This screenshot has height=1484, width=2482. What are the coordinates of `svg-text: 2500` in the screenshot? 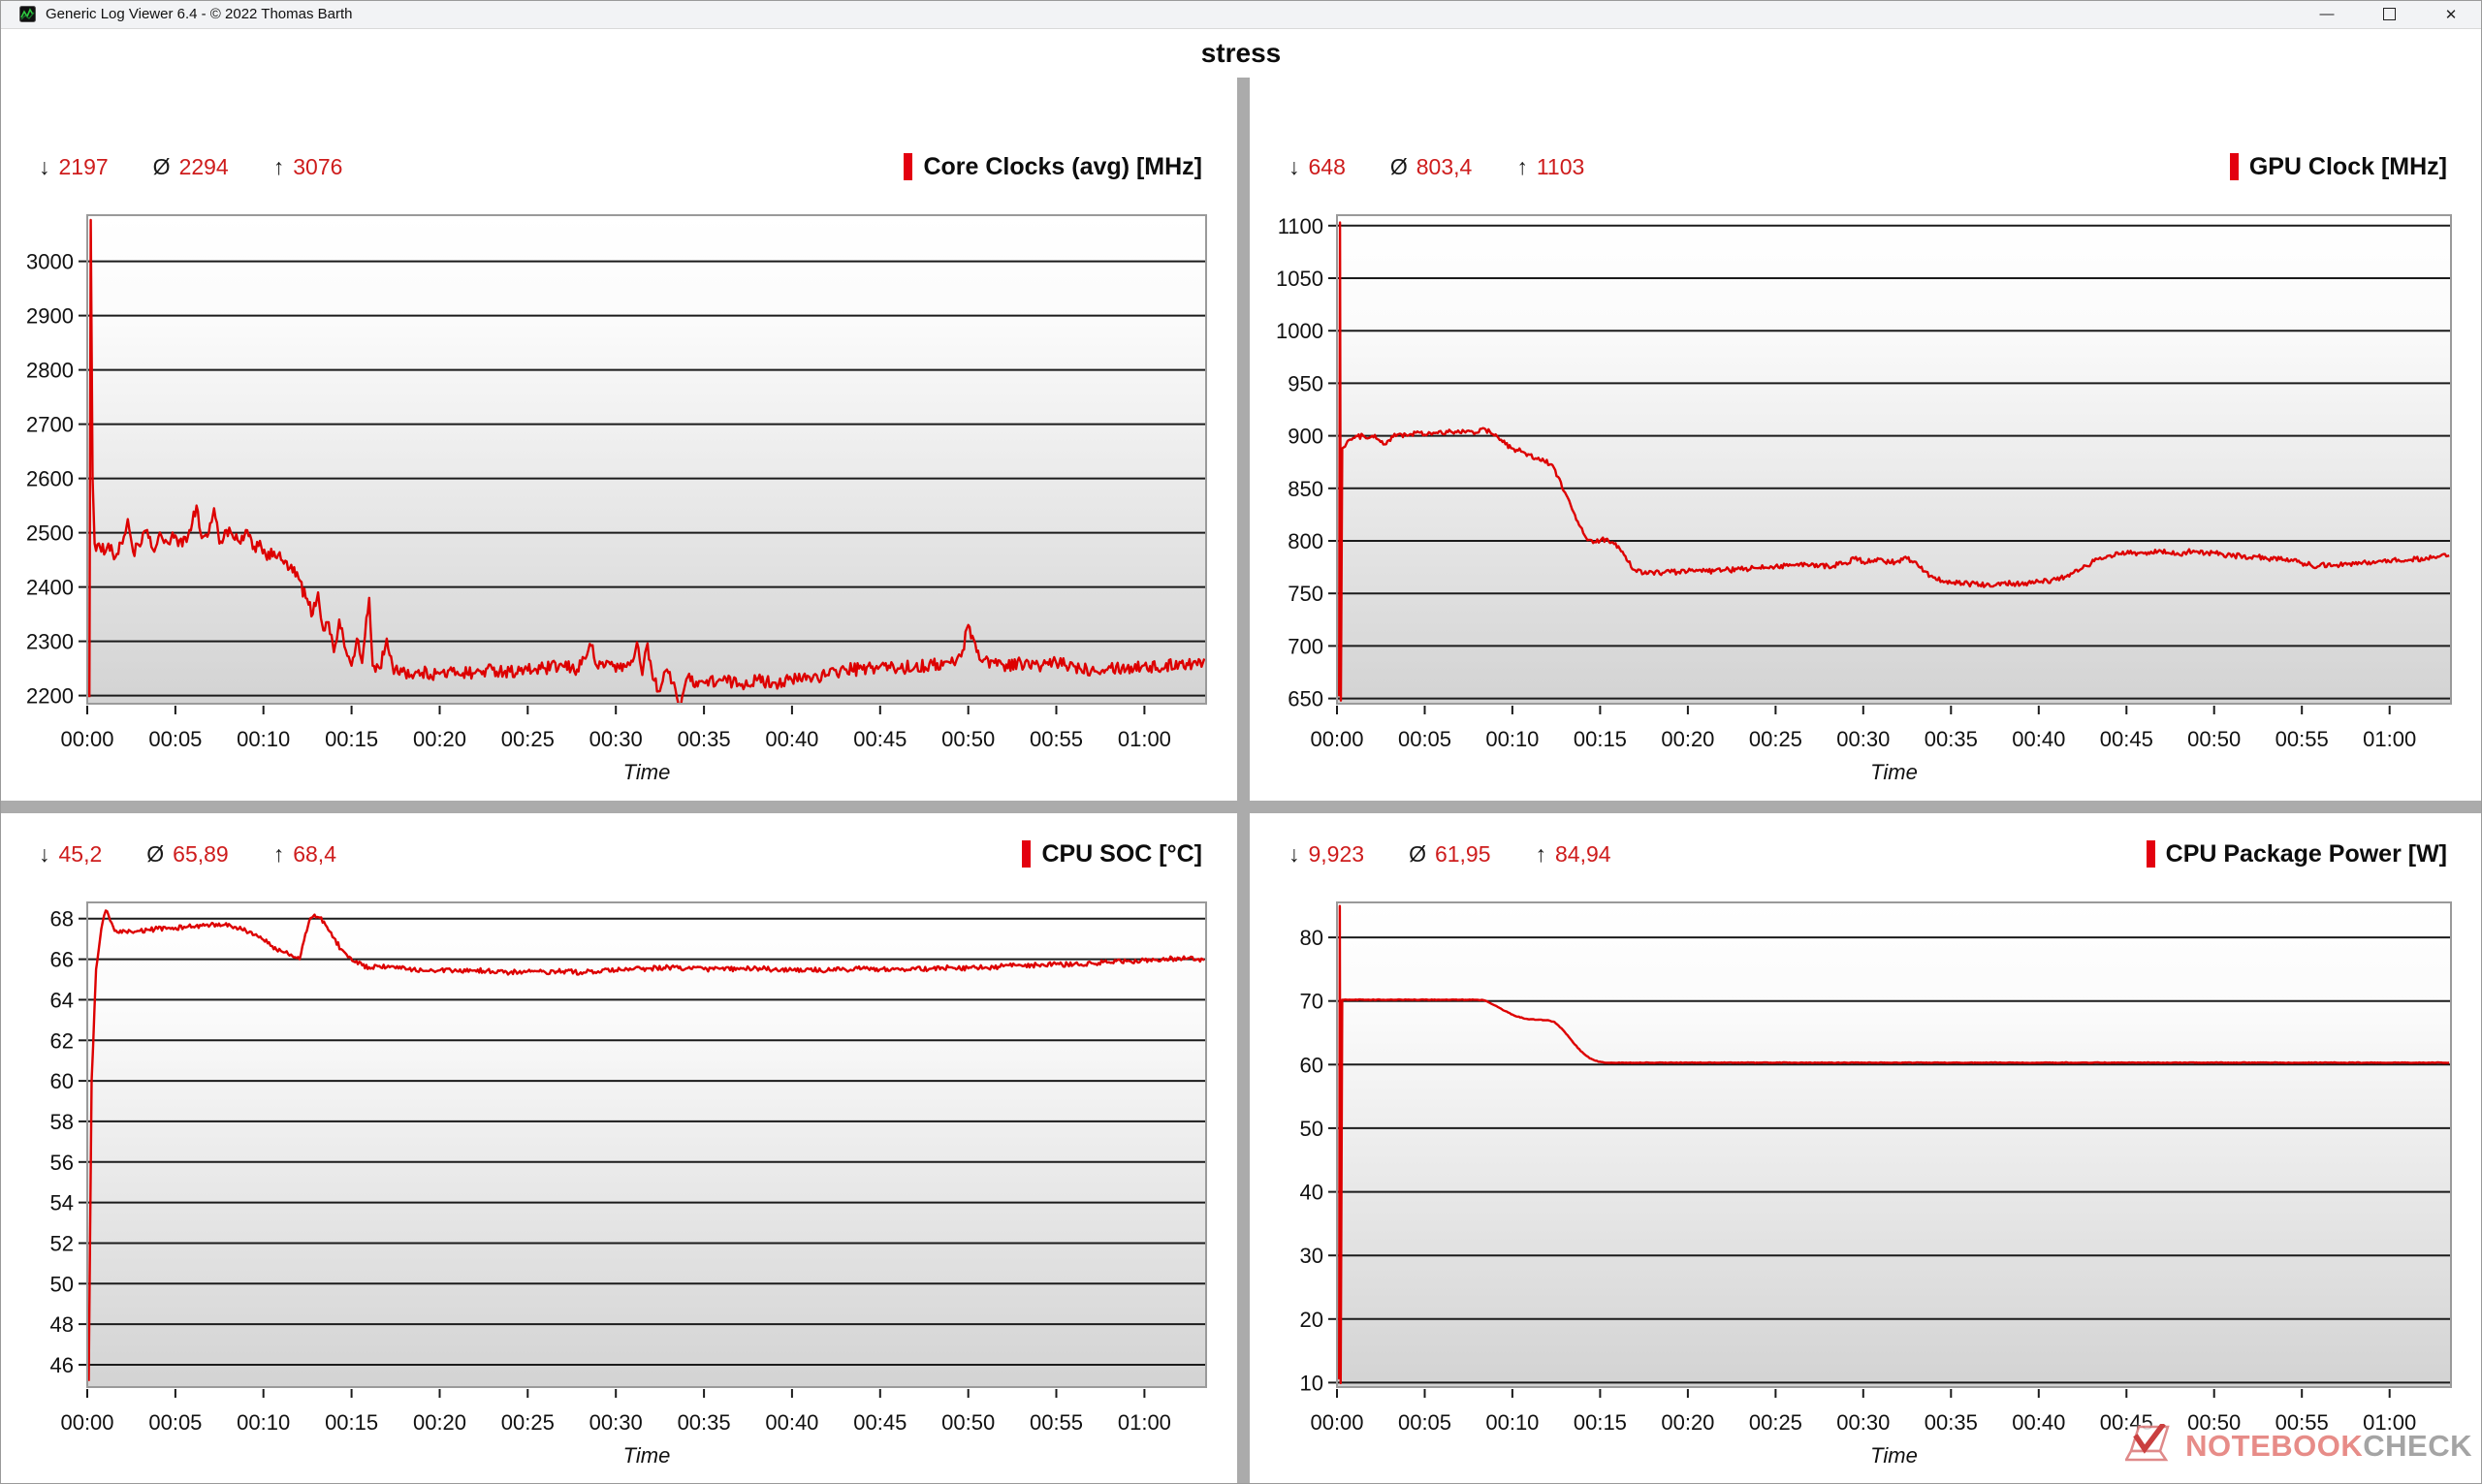 It's located at (50, 534).